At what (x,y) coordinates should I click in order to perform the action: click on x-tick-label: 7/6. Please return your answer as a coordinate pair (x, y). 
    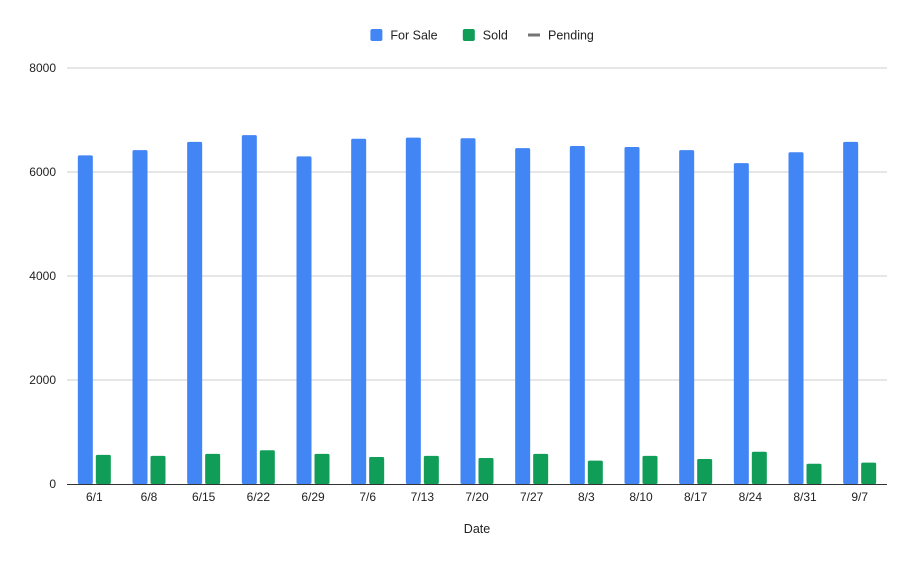
    Looking at the image, I should click on (367, 497).